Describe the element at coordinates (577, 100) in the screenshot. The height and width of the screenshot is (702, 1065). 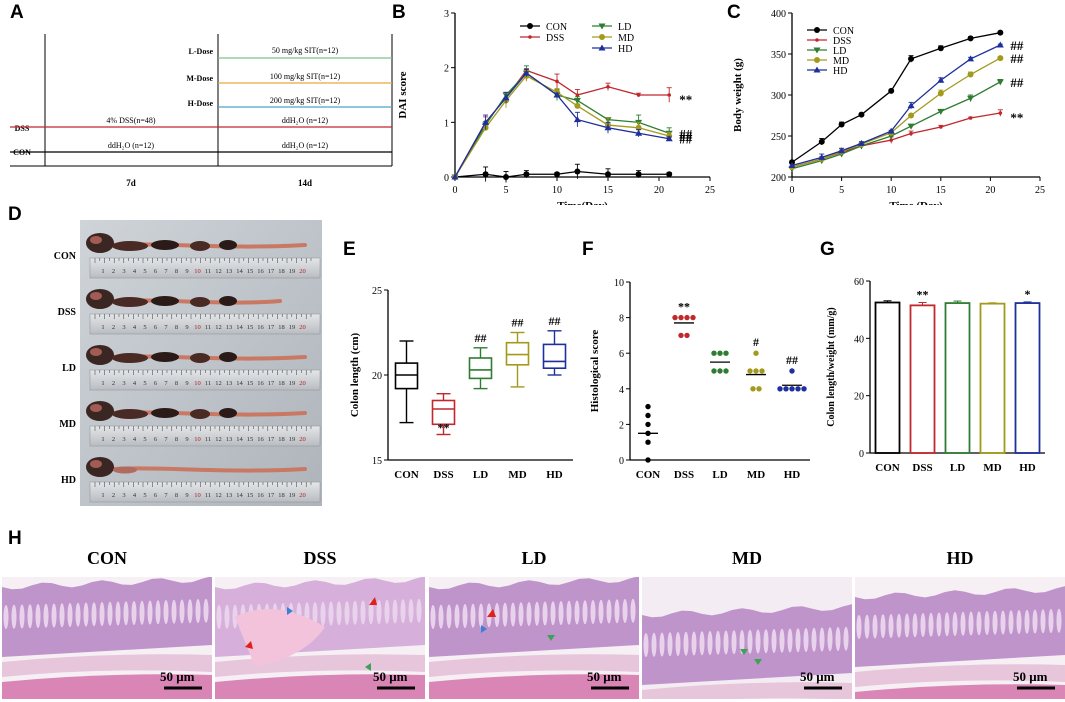
I see `marker-ld` at that location.